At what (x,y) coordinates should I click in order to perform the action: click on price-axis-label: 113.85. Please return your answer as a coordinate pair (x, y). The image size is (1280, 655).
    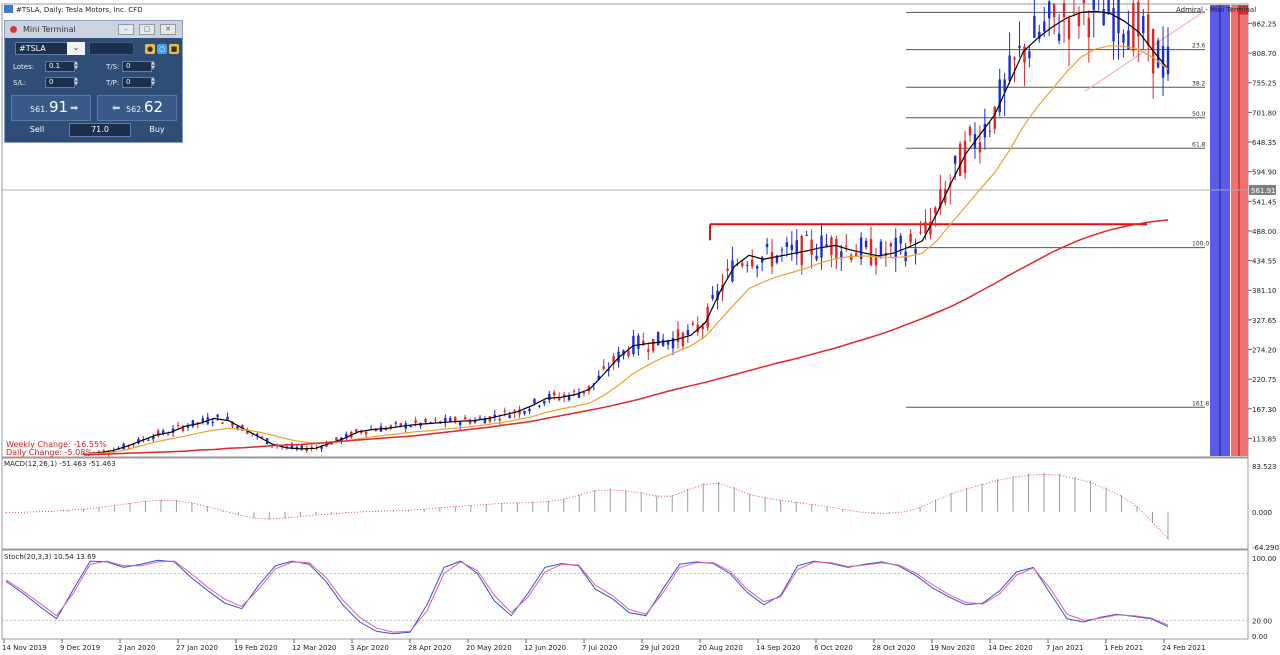
    Looking at the image, I should click on (1264, 439).